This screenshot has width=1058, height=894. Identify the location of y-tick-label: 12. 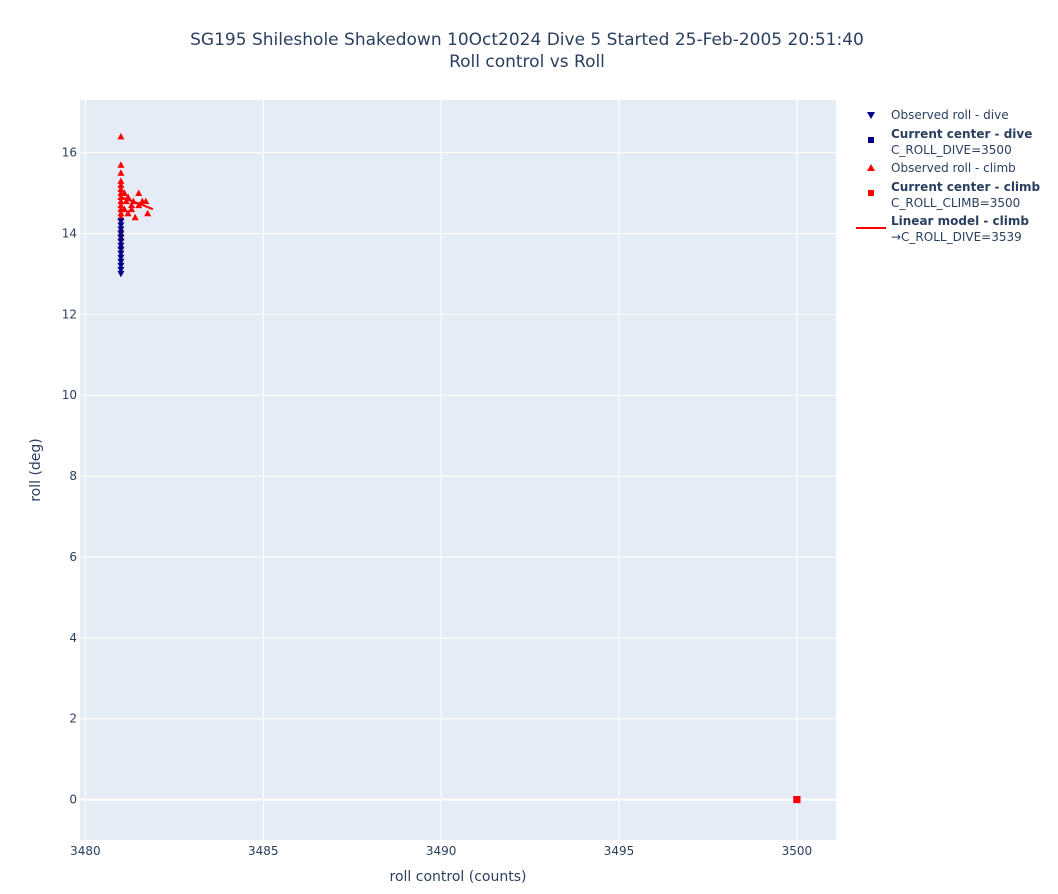
(69, 314).